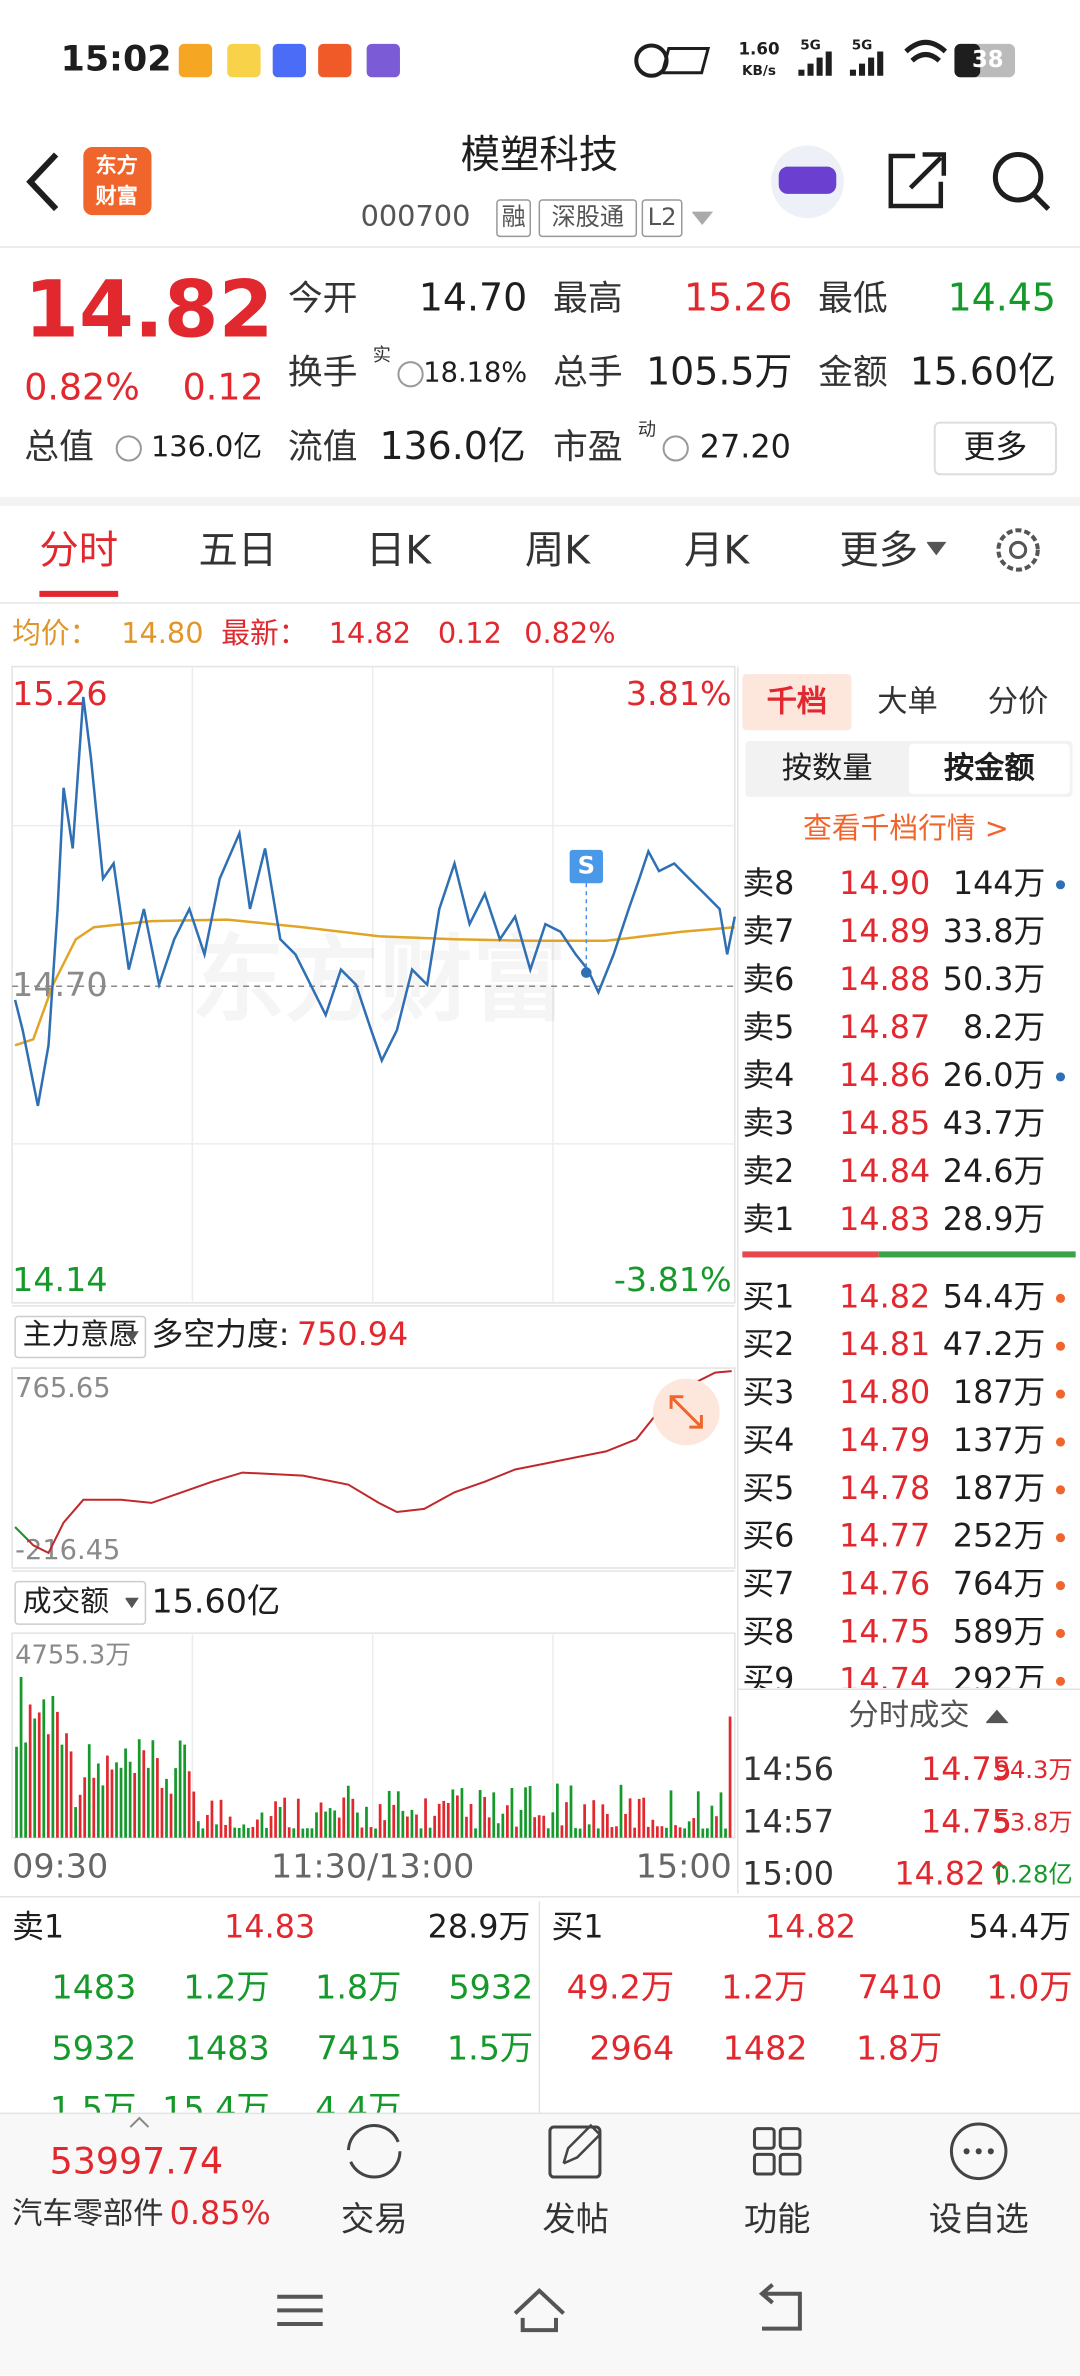 The image size is (1080, 2376). What do you see at coordinates (983, 372) in the screenshot?
I see `stat-value: 15.60亿` at bounding box center [983, 372].